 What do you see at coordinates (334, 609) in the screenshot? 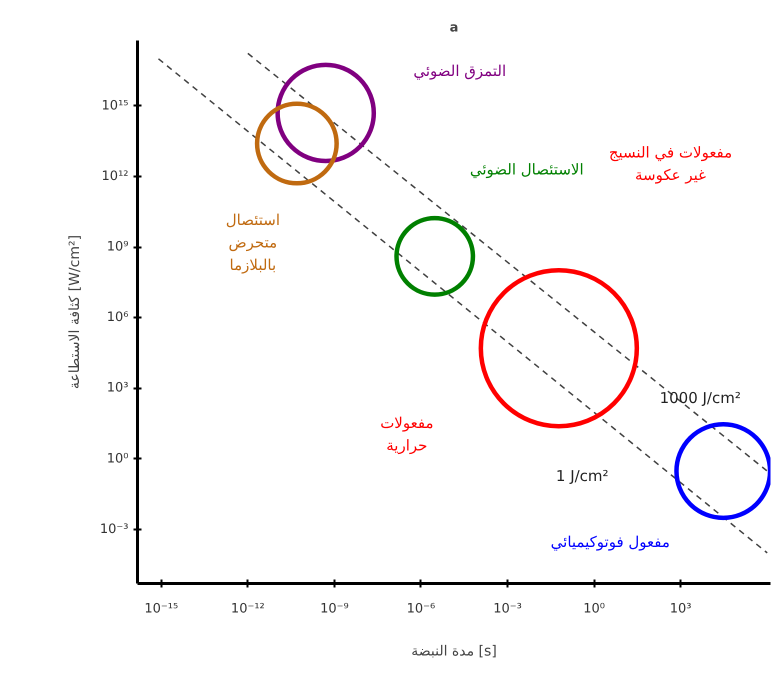
I see `x-tick-label: 10⁻⁹` at bounding box center [334, 609].